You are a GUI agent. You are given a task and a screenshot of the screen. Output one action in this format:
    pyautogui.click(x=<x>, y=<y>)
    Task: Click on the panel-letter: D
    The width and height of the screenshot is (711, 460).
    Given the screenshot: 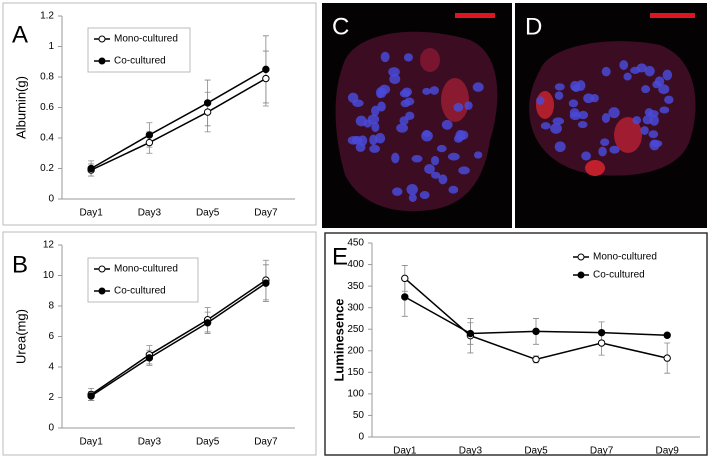 What is the action you would take?
    pyautogui.click(x=533, y=26)
    